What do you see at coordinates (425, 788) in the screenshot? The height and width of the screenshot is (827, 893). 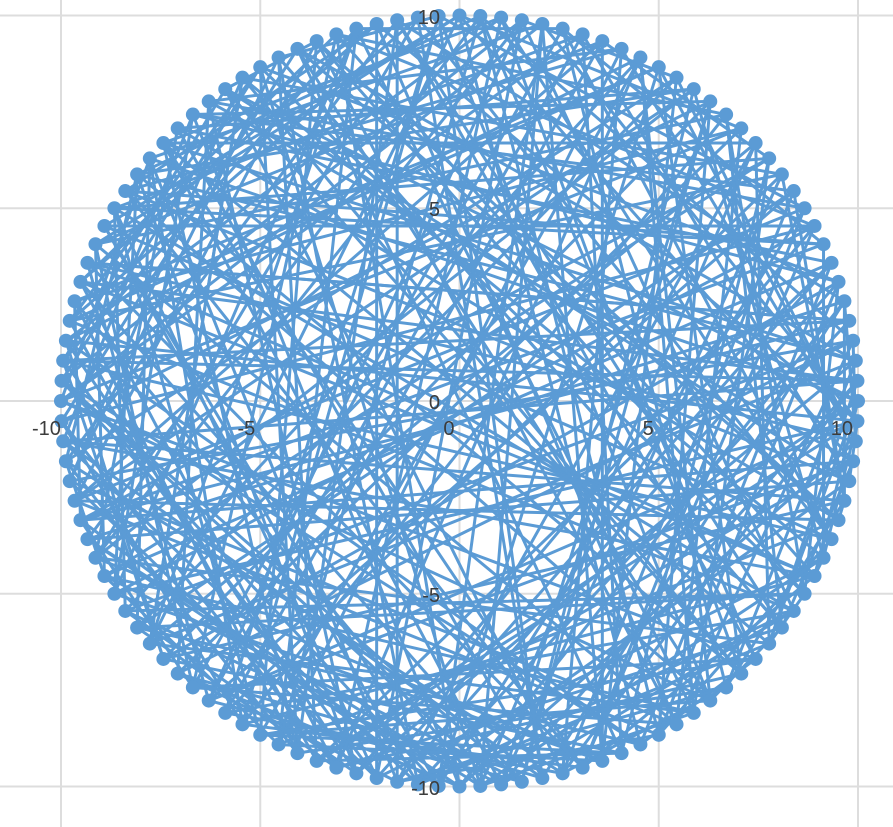 I see `y-tick-label: -10` at bounding box center [425, 788].